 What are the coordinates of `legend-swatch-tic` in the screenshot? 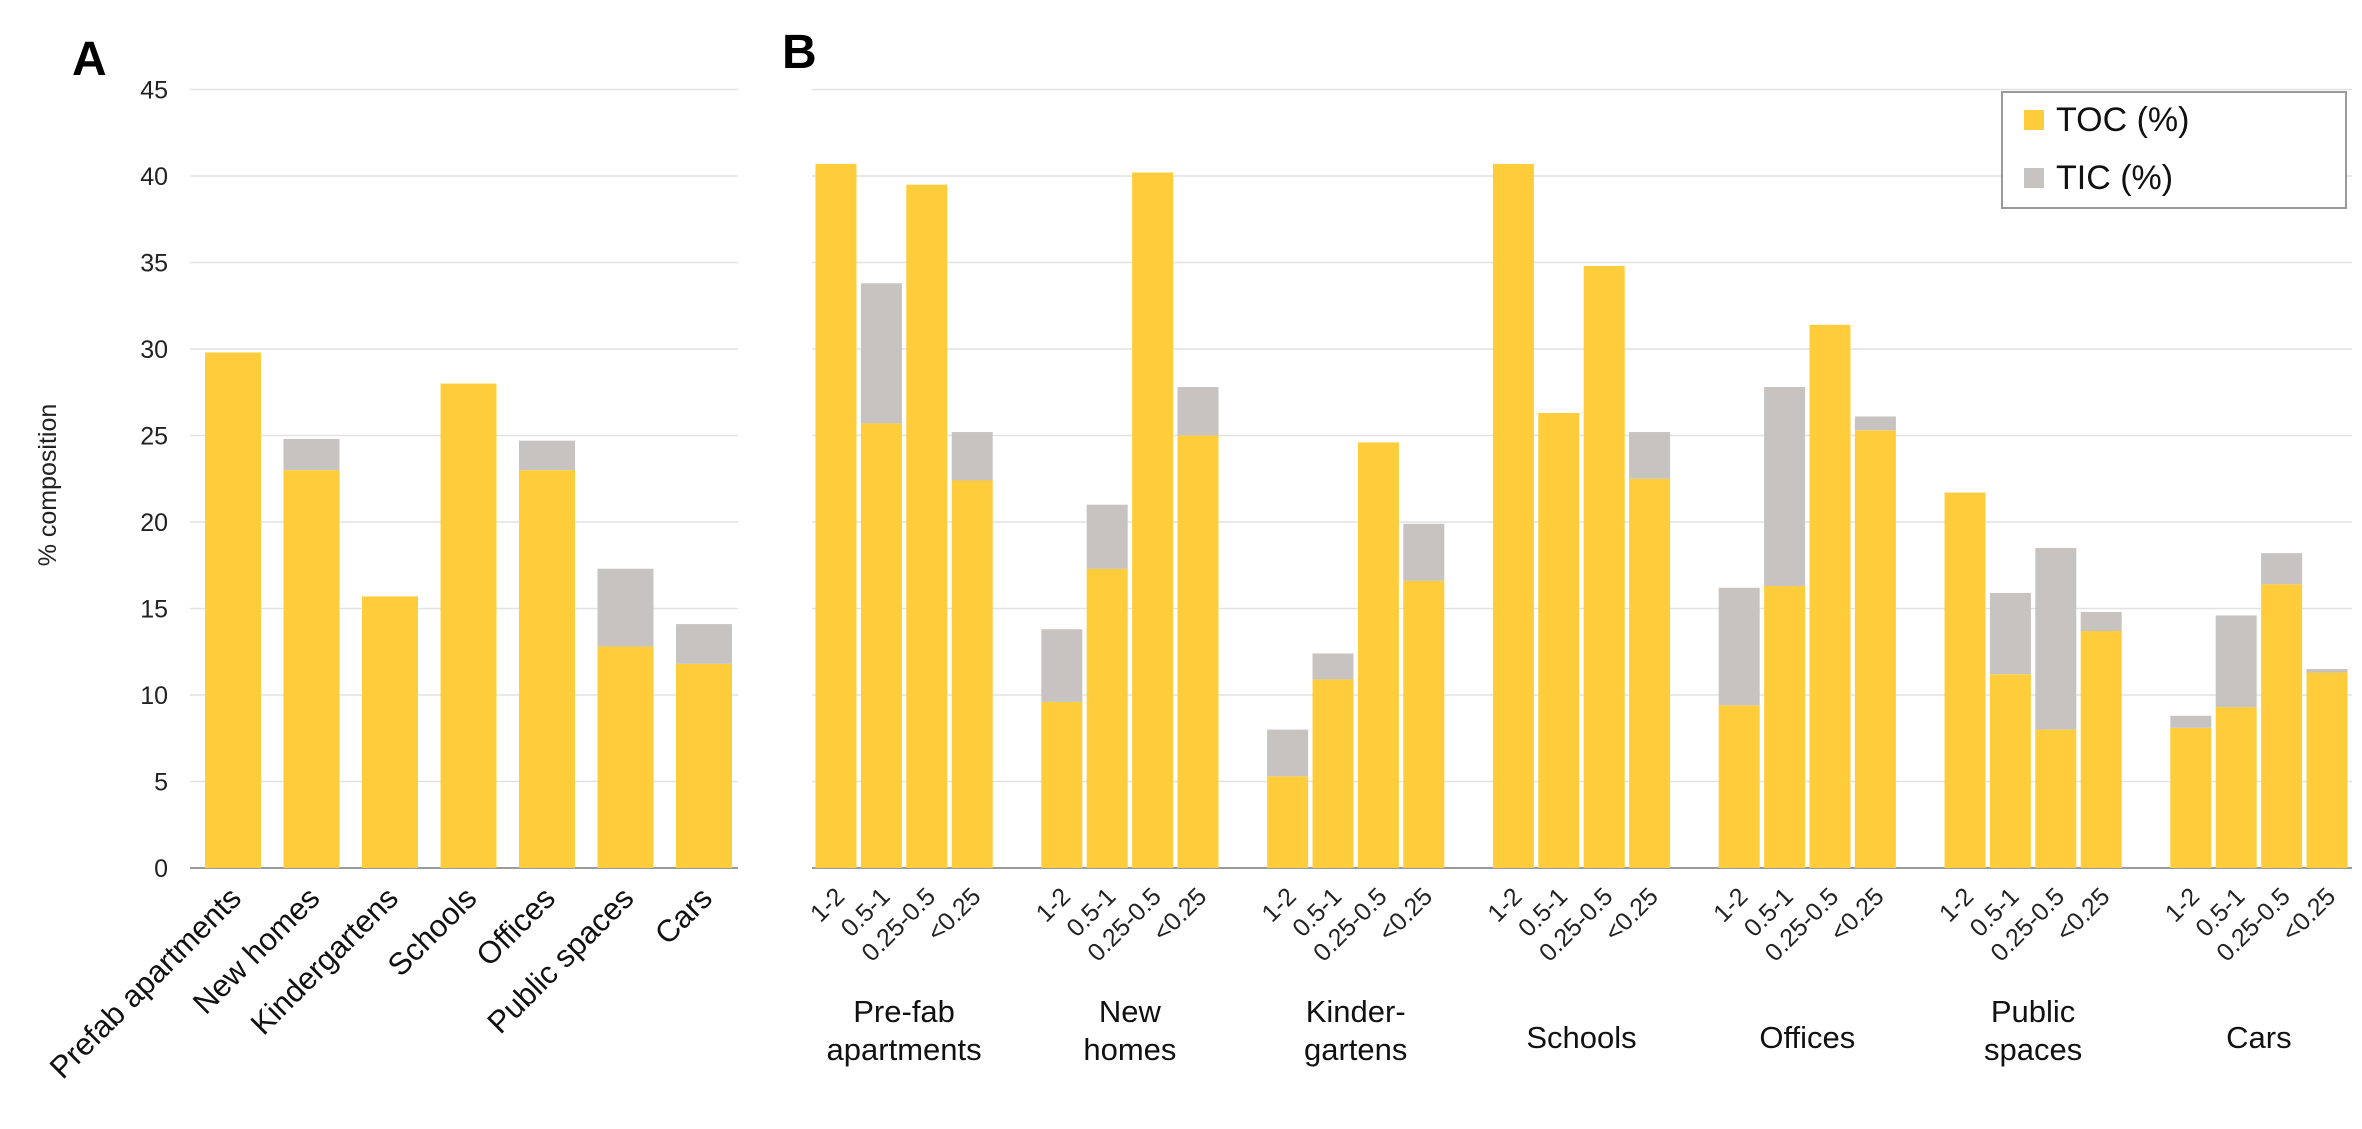 It's located at (2034, 178).